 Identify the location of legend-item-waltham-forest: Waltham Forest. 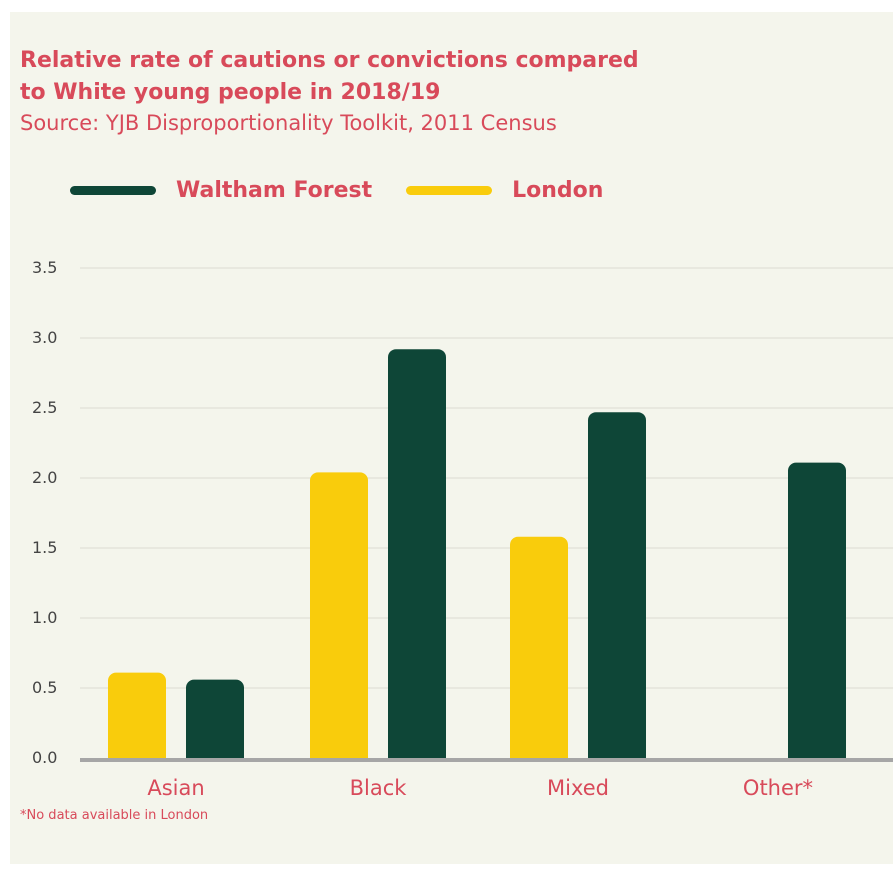
(221, 190).